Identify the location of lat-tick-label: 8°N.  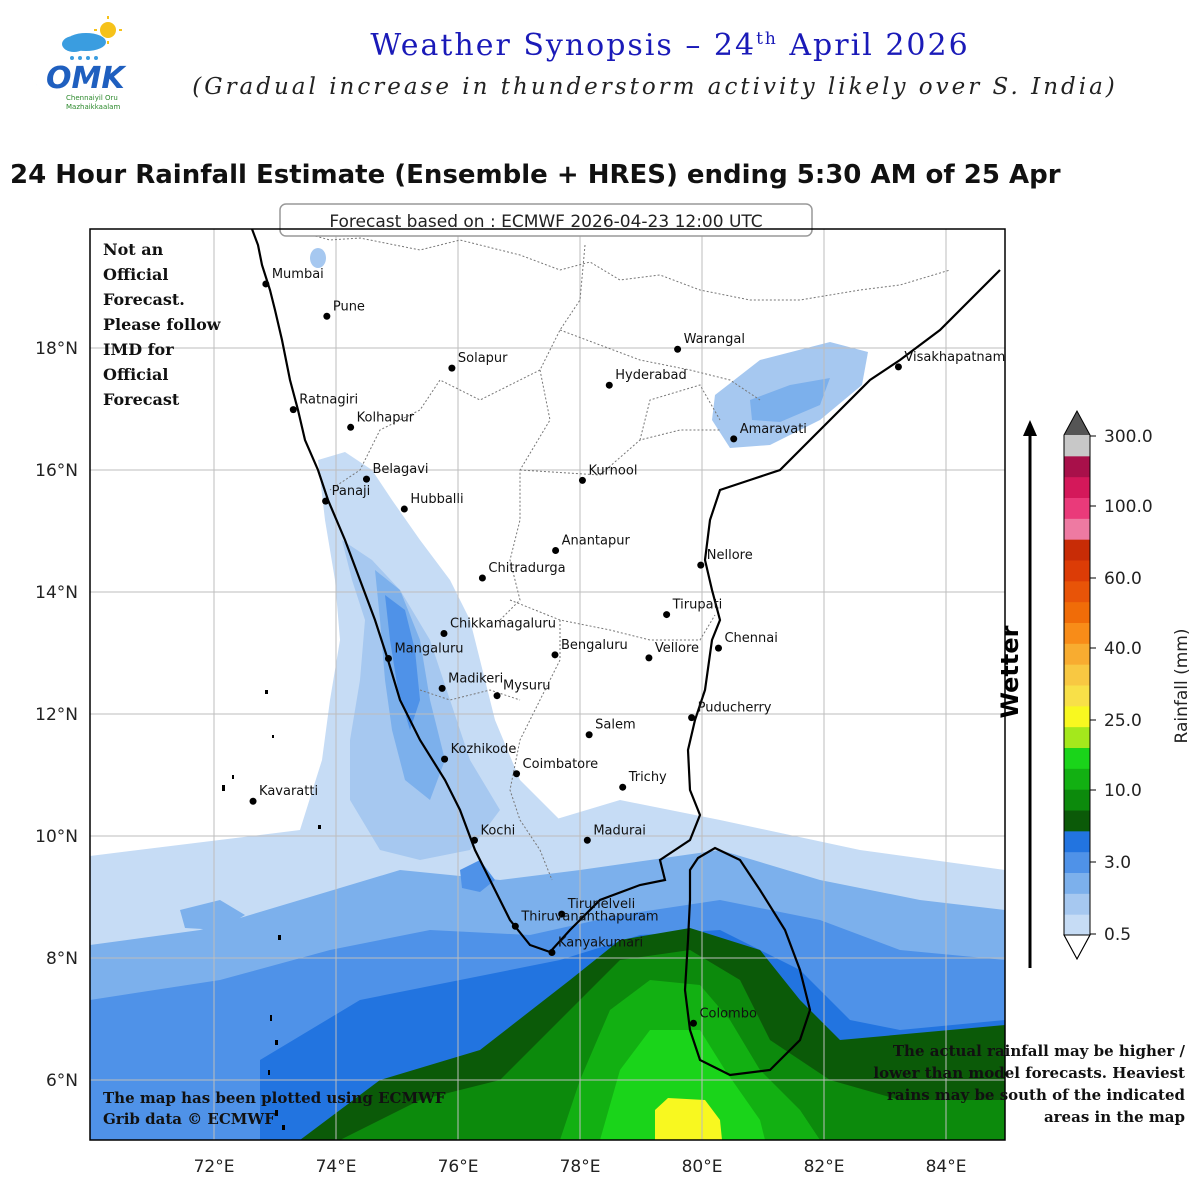
(62, 959).